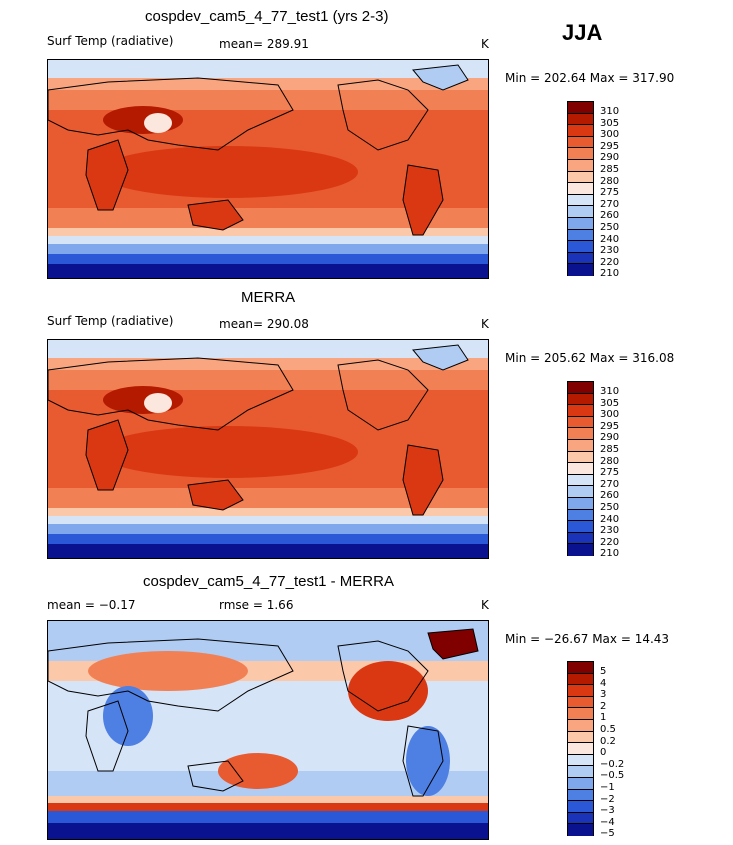 The width and height of the screenshot is (733, 845). Describe the element at coordinates (590, 358) in the screenshot. I see `panel2-minmax-label: Min = 205.62 Max = 316.08` at that location.